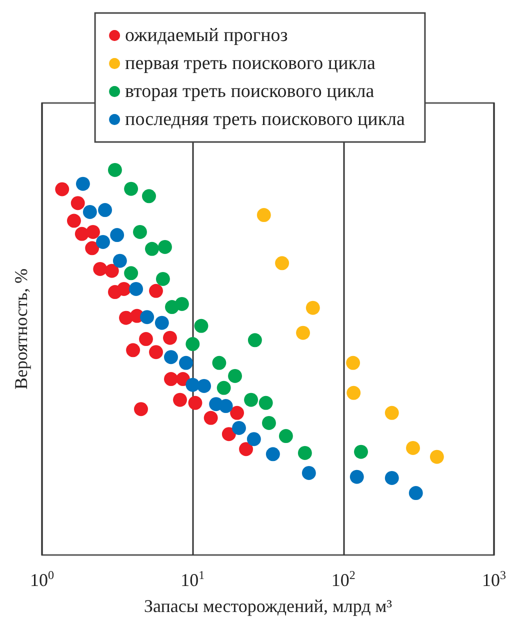 The height and width of the screenshot is (620, 514). What do you see at coordinates (268, 606) in the screenshot?
I see `x-axis-title: Запасы месторождений, млрд м³` at bounding box center [268, 606].